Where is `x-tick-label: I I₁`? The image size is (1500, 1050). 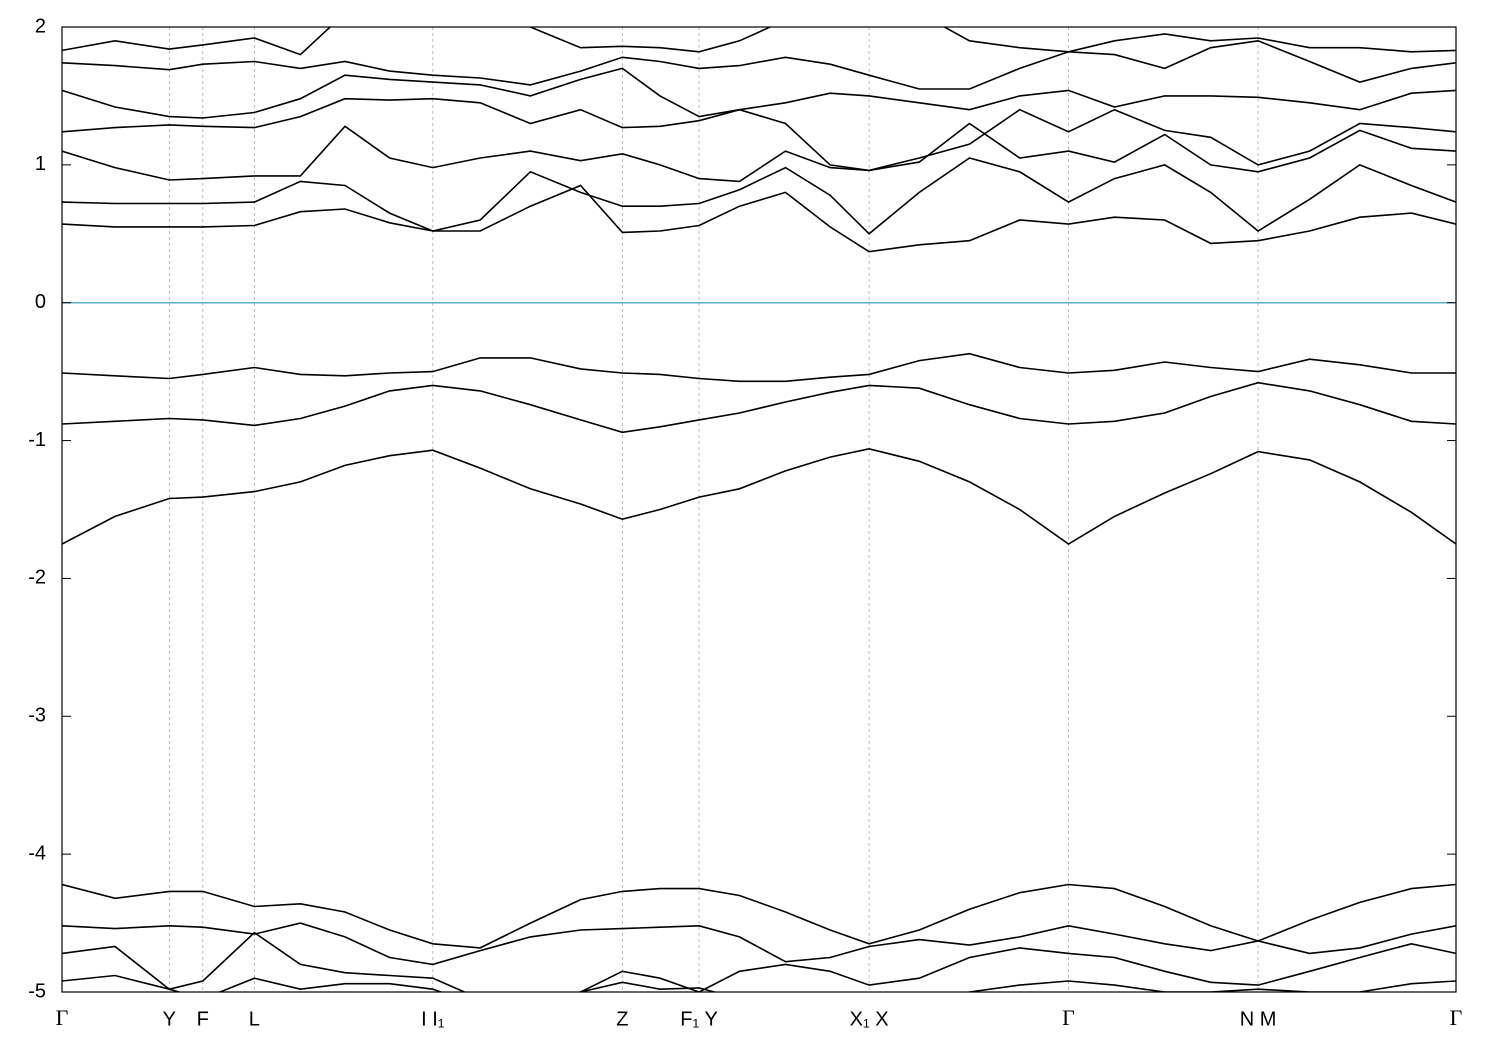 x-tick-label: I I₁ is located at coordinates (433, 1019).